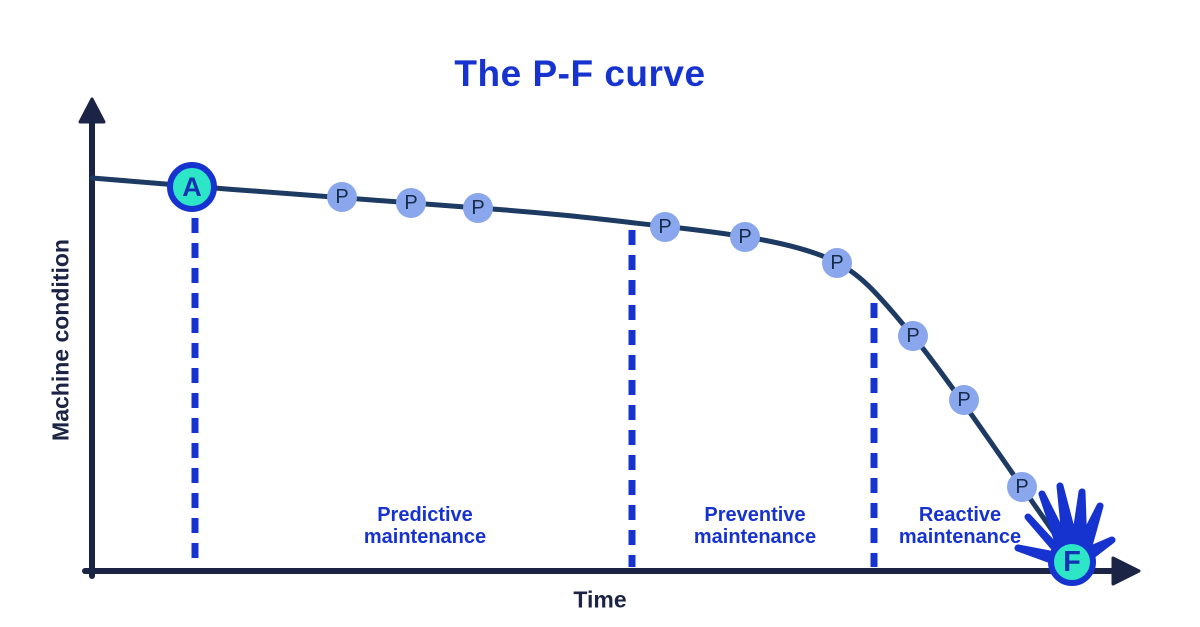 The height and width of the screenshot is (627, 1200). What do you see at coordinates (1065, 525) in the screenshot?
I see `failure-burst-icon` at bounding box center [1065, 525].